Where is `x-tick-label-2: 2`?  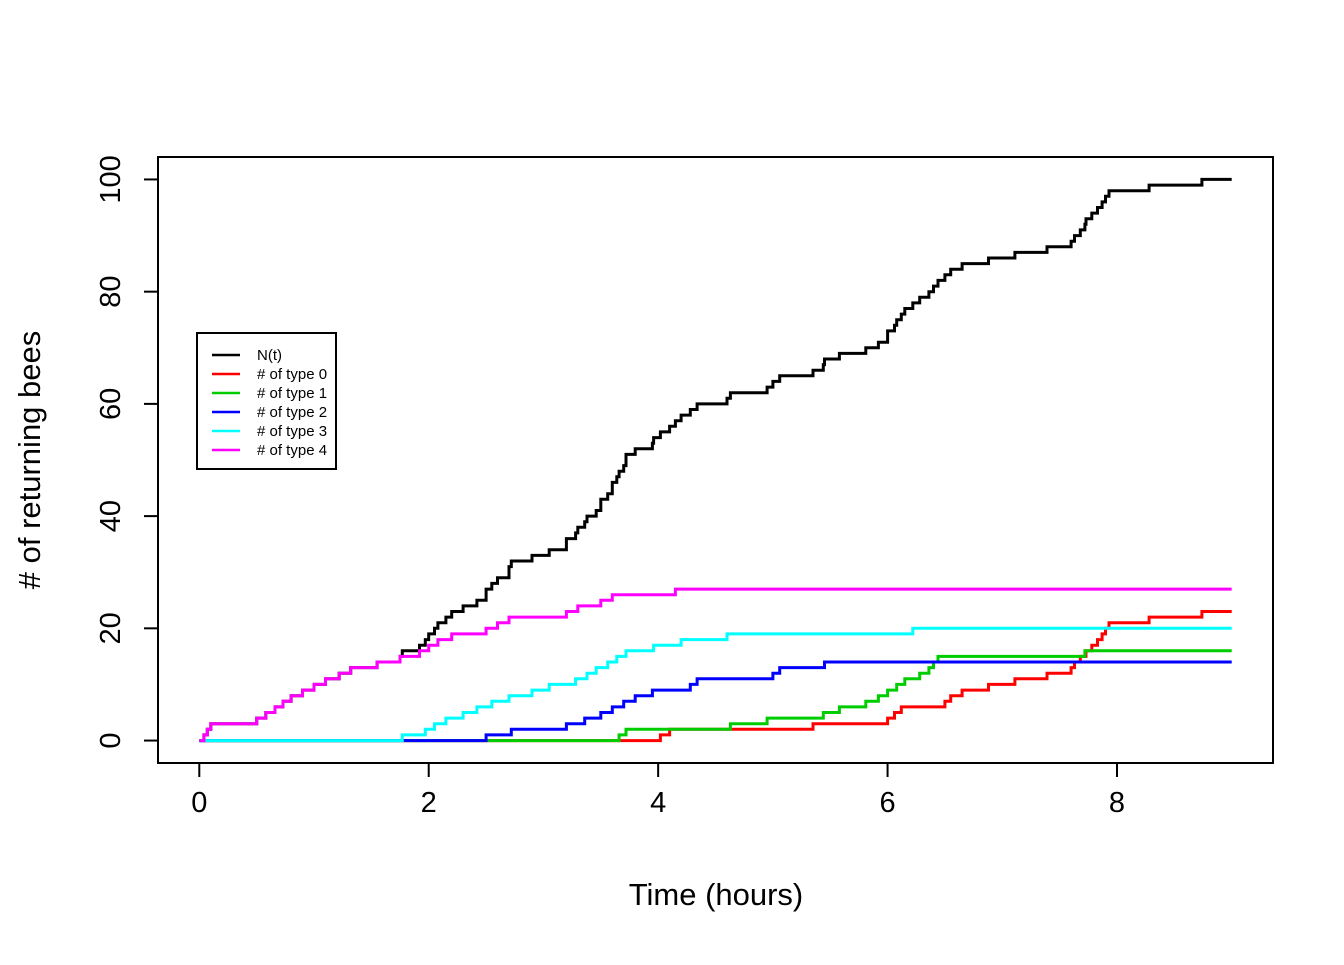
x-tick-label-2: 2 is located at coordinates (429, 803).